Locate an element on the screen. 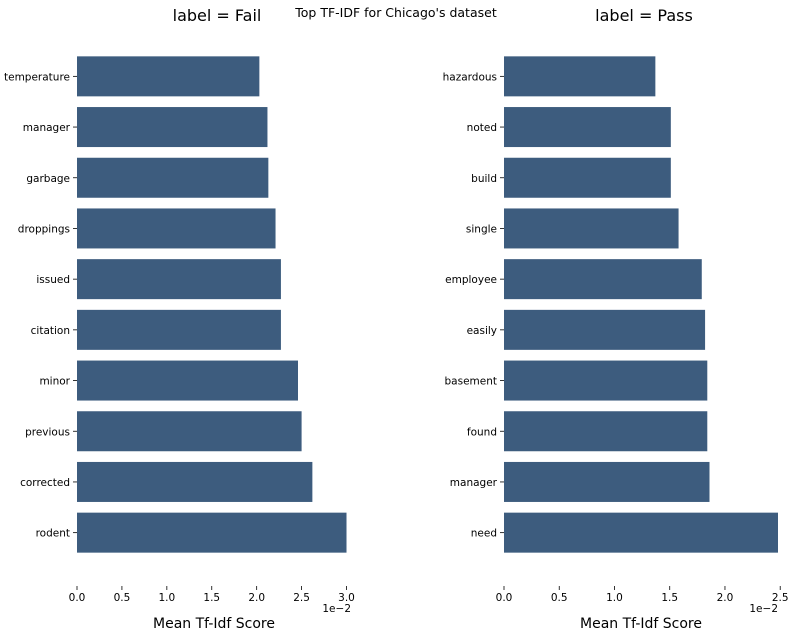 The height and width of the screenshot is (642, 792). bar-fail-temperature is located at coordinates (168, 76).